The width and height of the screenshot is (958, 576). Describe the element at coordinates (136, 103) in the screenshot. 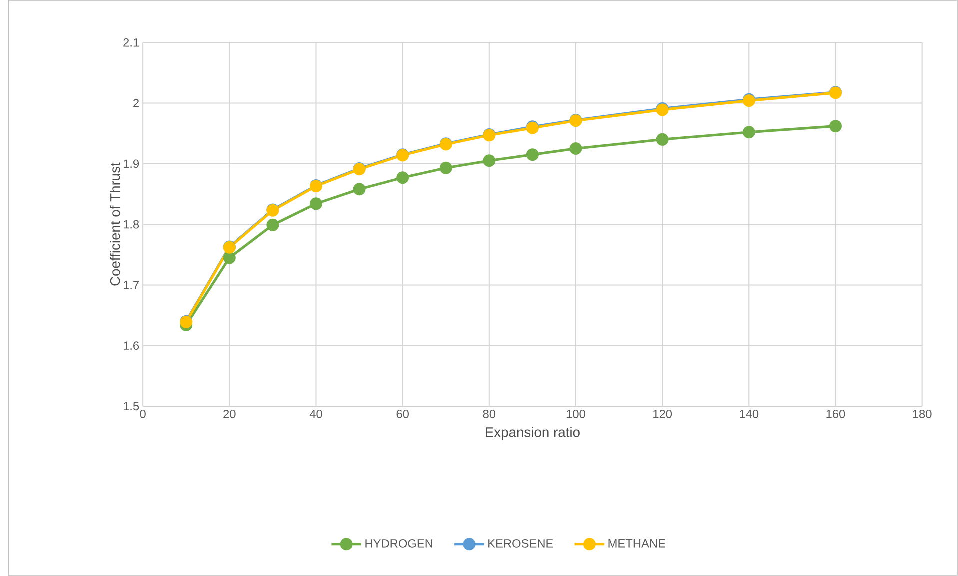

I see `y-tick-label: 2` at that location.